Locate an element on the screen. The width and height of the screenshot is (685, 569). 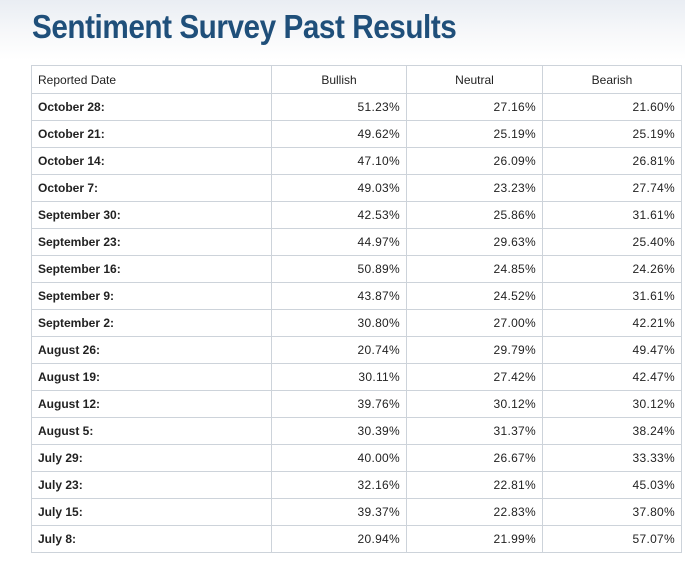
row-bullish: 50.89% is located at coordinates (339, 269).